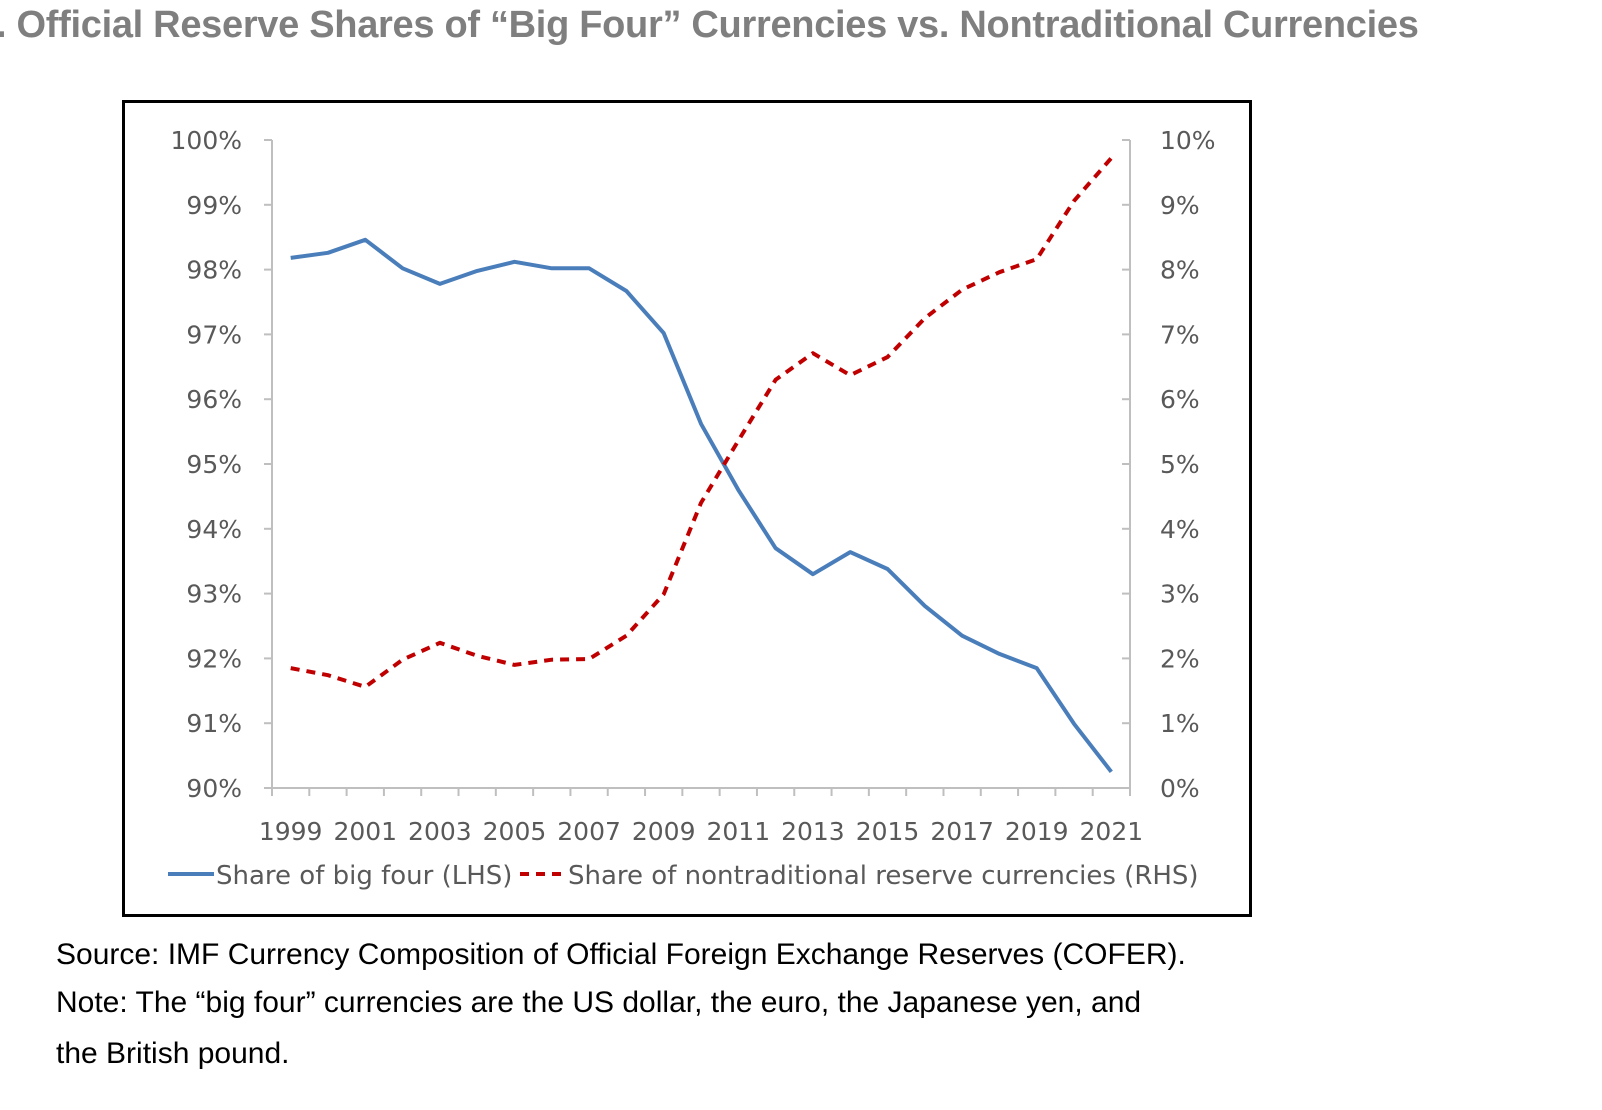  Describe the element at coordinates (214, 529) in the screenshot. I see `left-tick-label: 94%` at that location.